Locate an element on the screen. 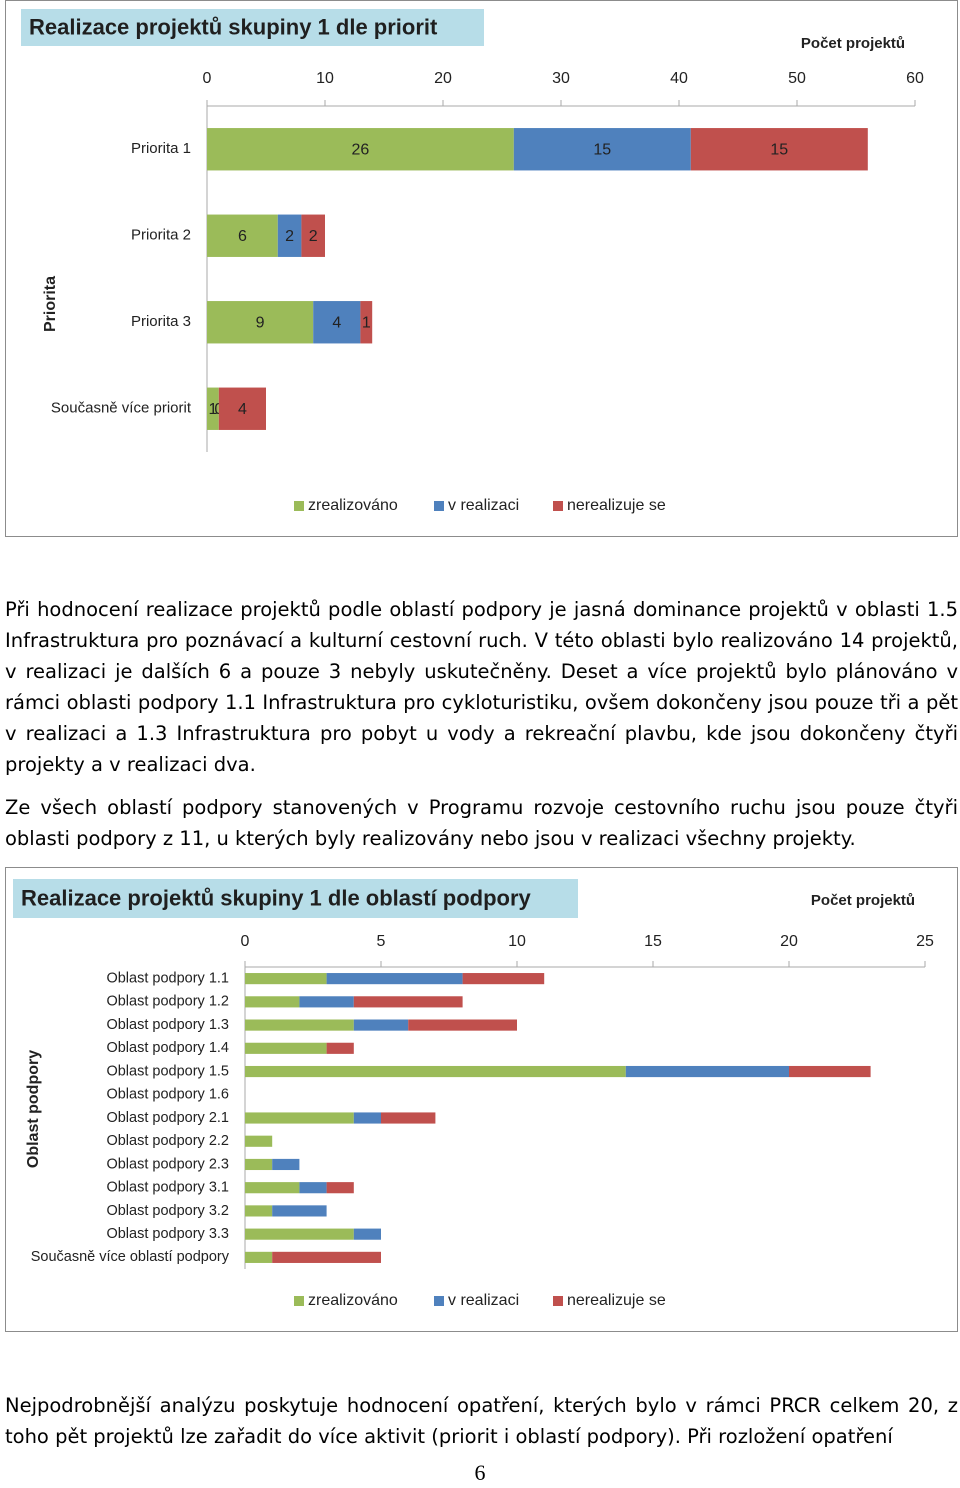 This screenshot has height=1488, width=960. x-tick-label: 15 is located at coordinates (653, 941).